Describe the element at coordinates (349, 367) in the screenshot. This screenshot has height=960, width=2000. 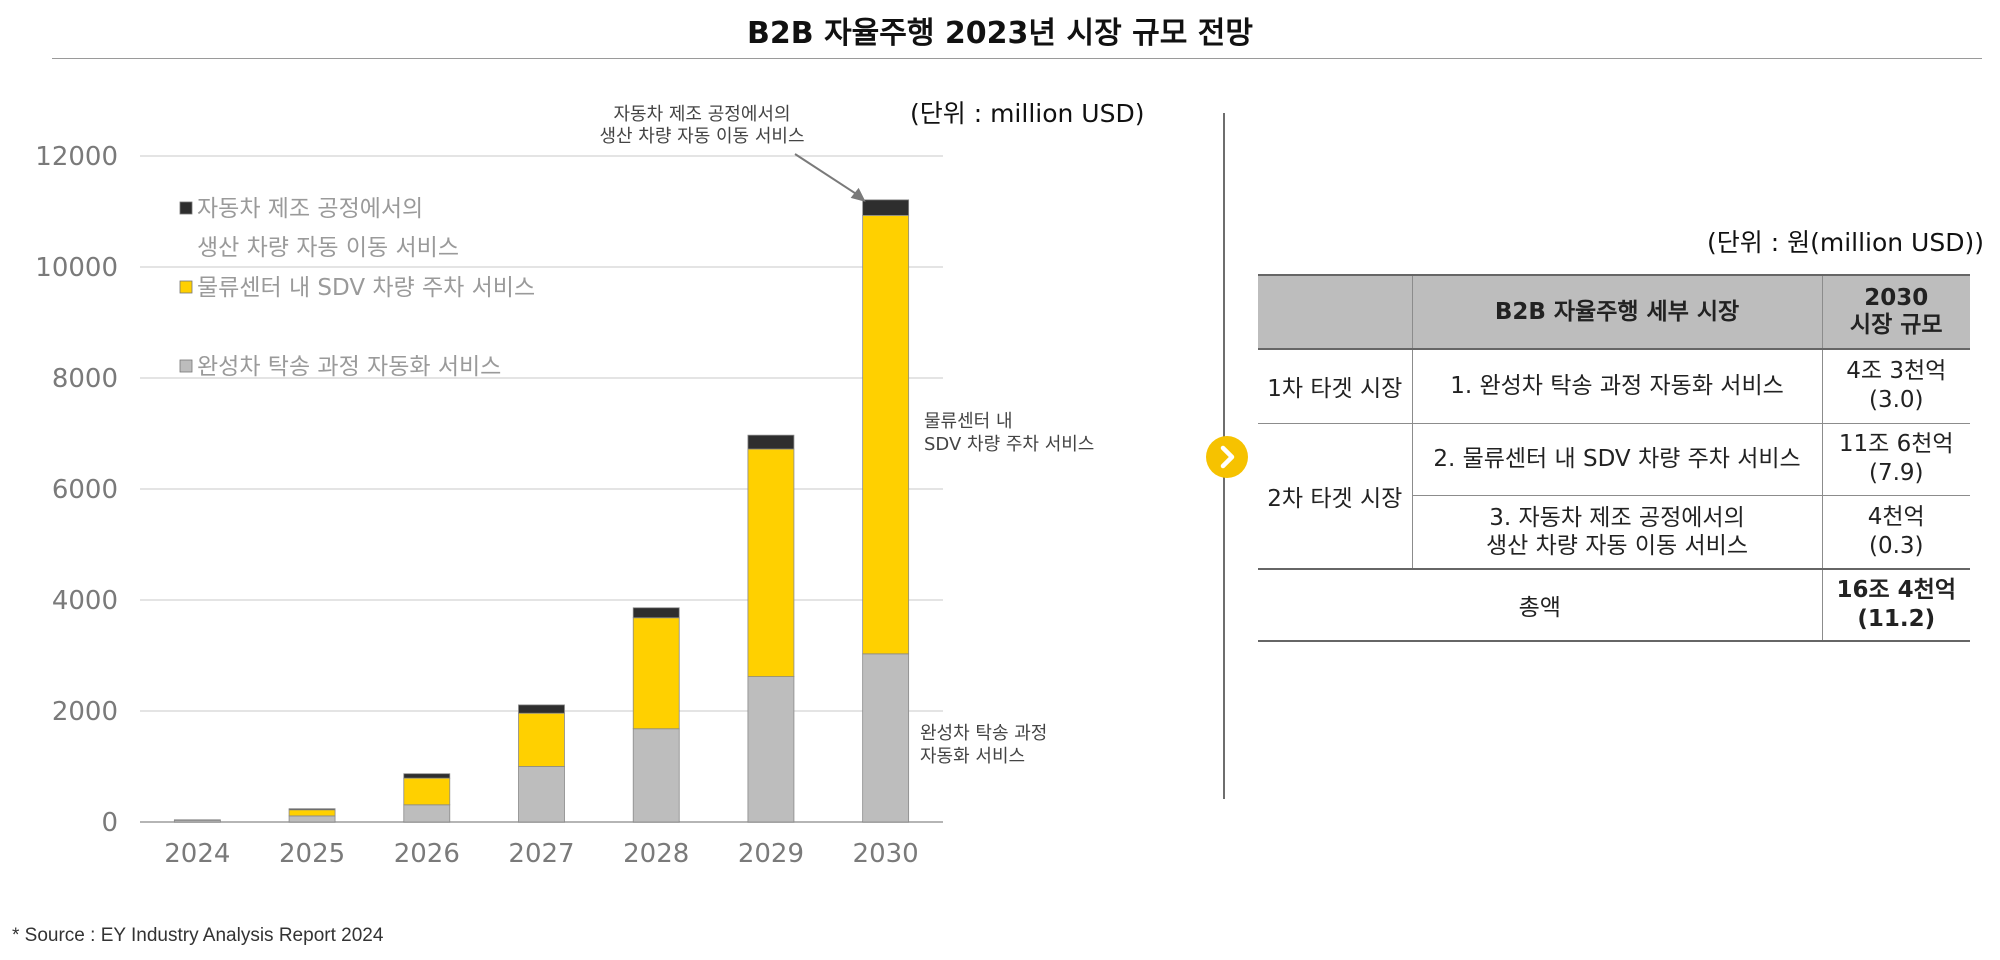
I see `legend-label: 완성차 탁송 과정 자동화 서비스` at that location.